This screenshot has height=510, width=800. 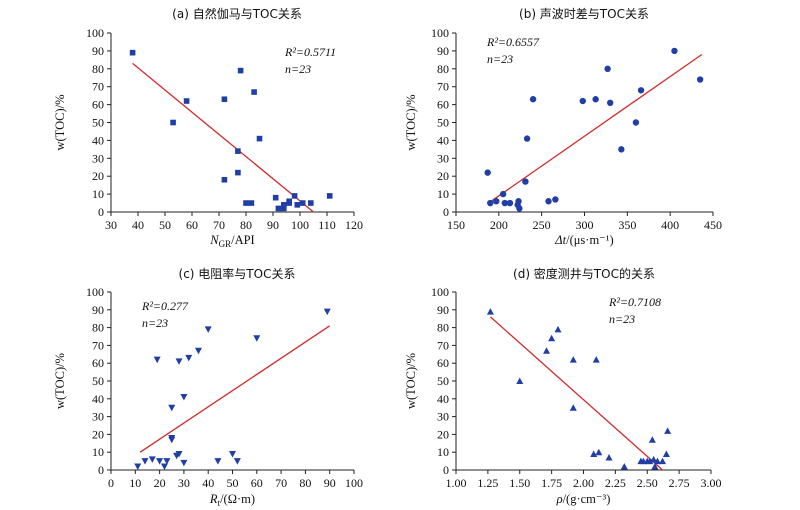 I want to click on x-tick-label: 100, so click(x=354, y=483).